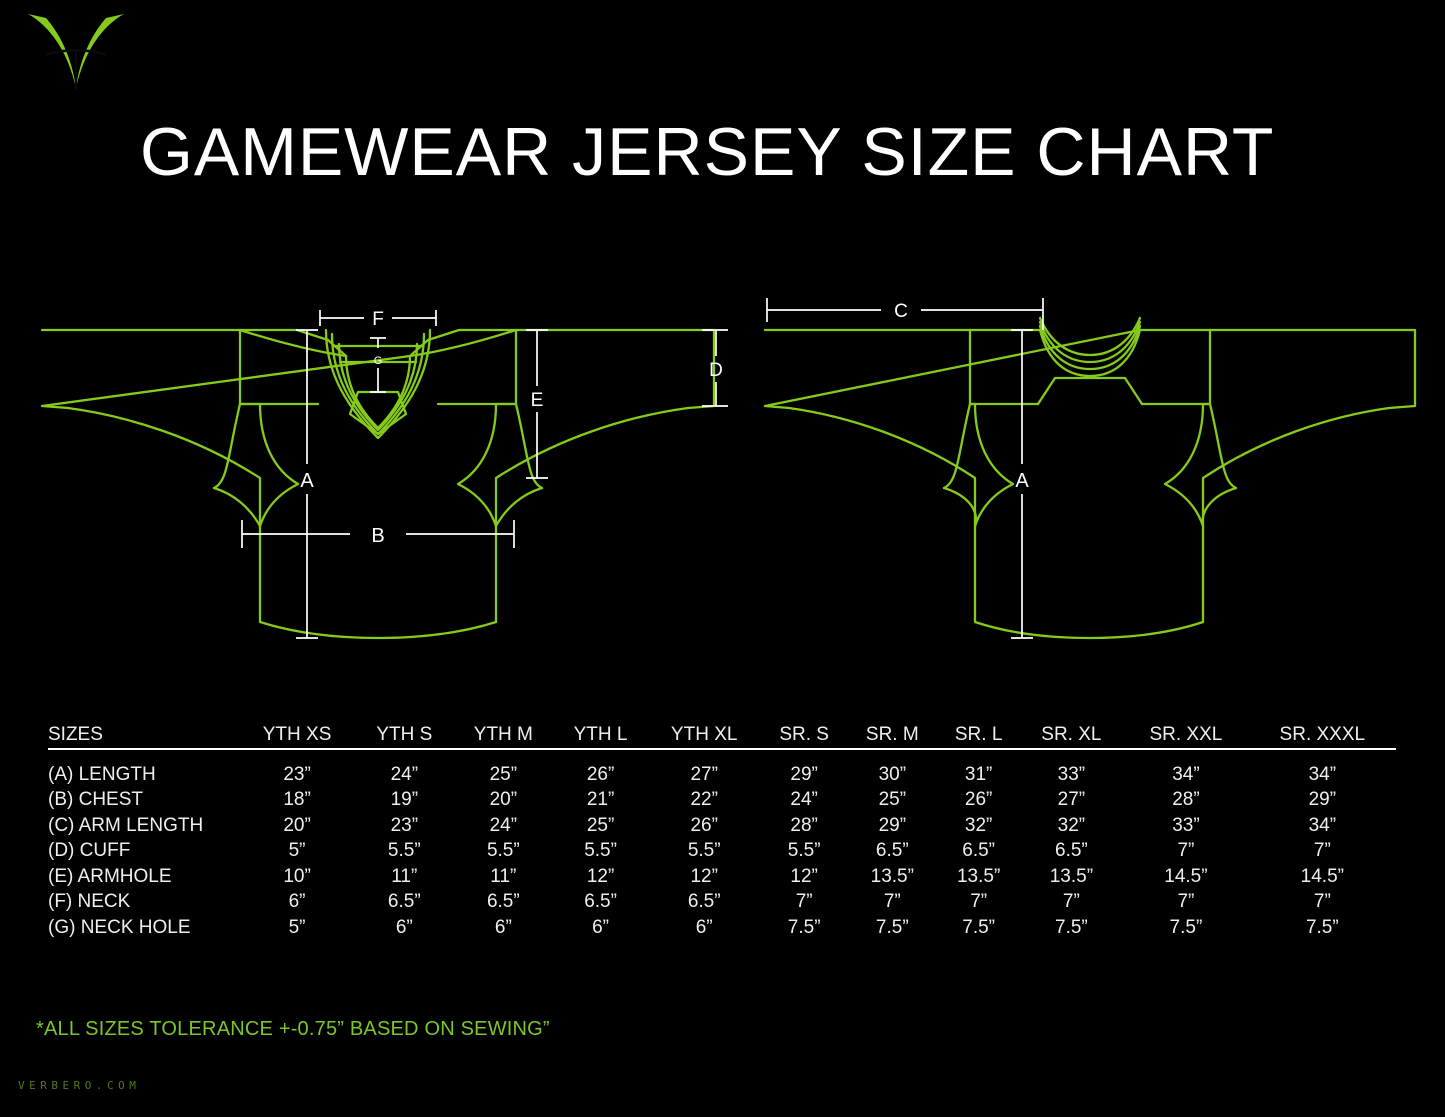 The width and height of the screenshot is (1445, 1117). I want to click on row-label: (F) NECK, so click(89, 901).